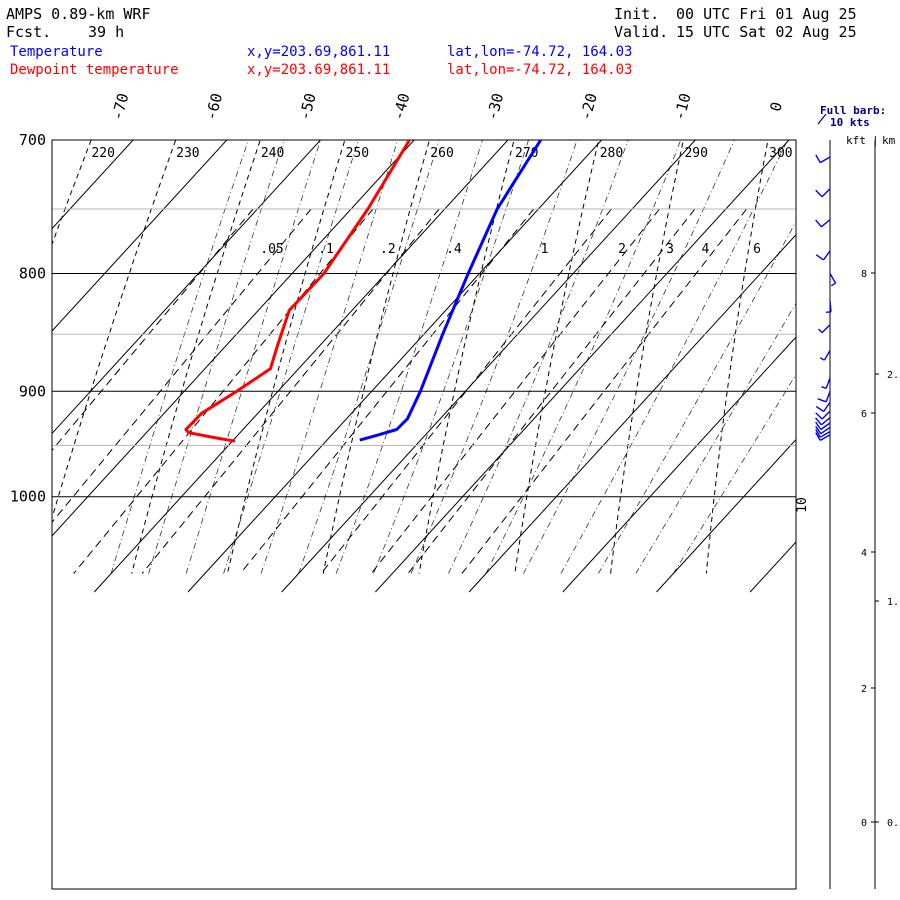 The image size is (900, 900). I want to click on theta-label: 300, so click(780, 153).